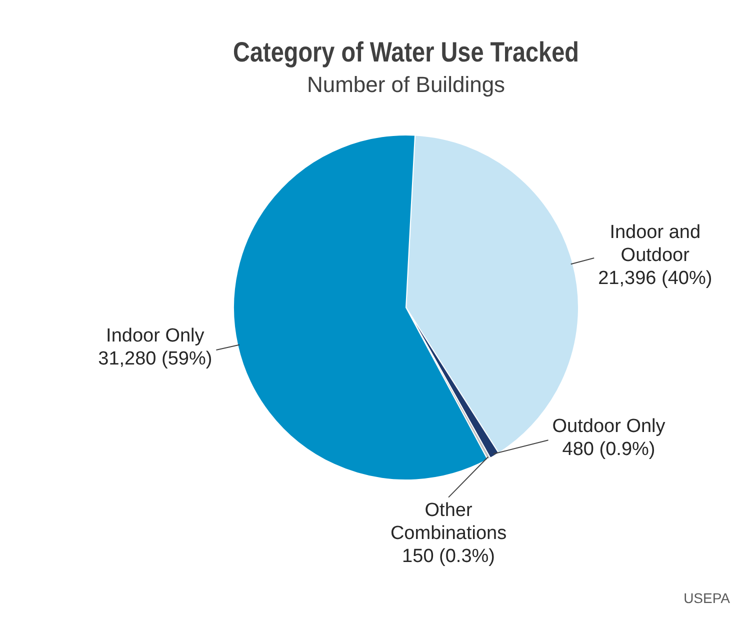  What do you see at coordinates (406, 53) in the screenshot?
I see `chart-title: Category of Water Use Tracked` at bounding box center [406, 53].